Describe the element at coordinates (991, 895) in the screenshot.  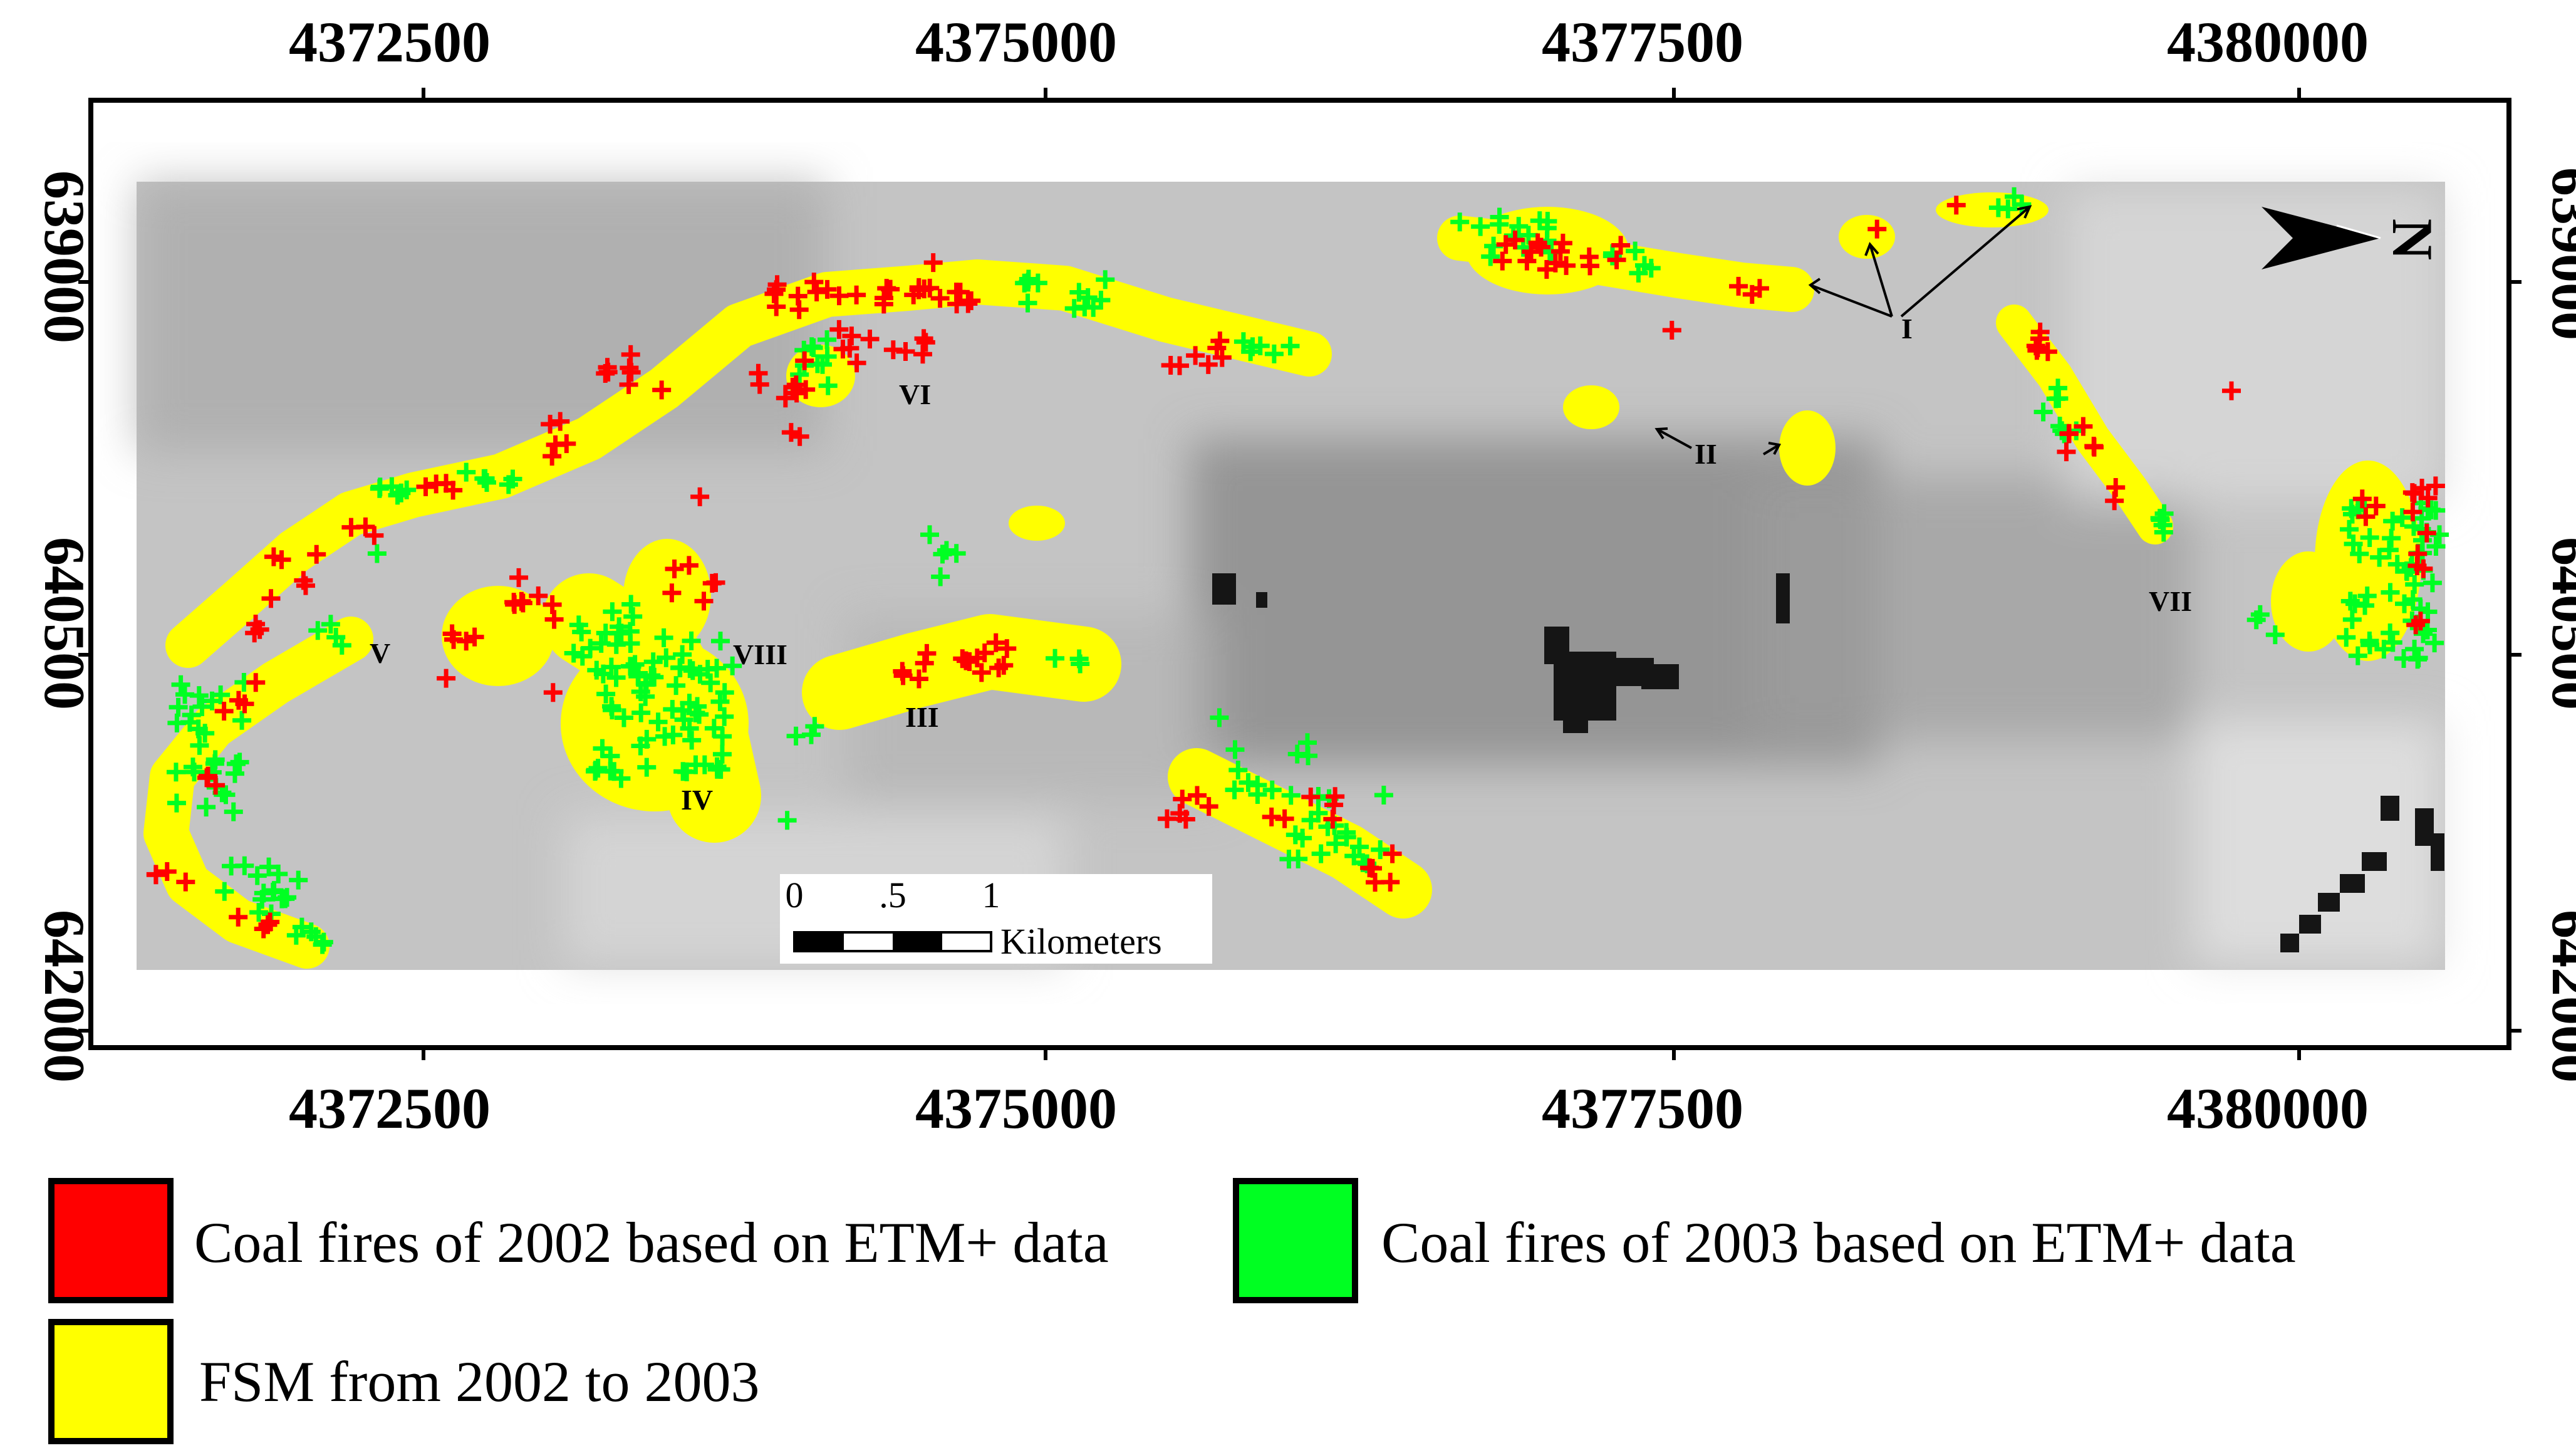
I see `scale-tick-1: 1` at that location.